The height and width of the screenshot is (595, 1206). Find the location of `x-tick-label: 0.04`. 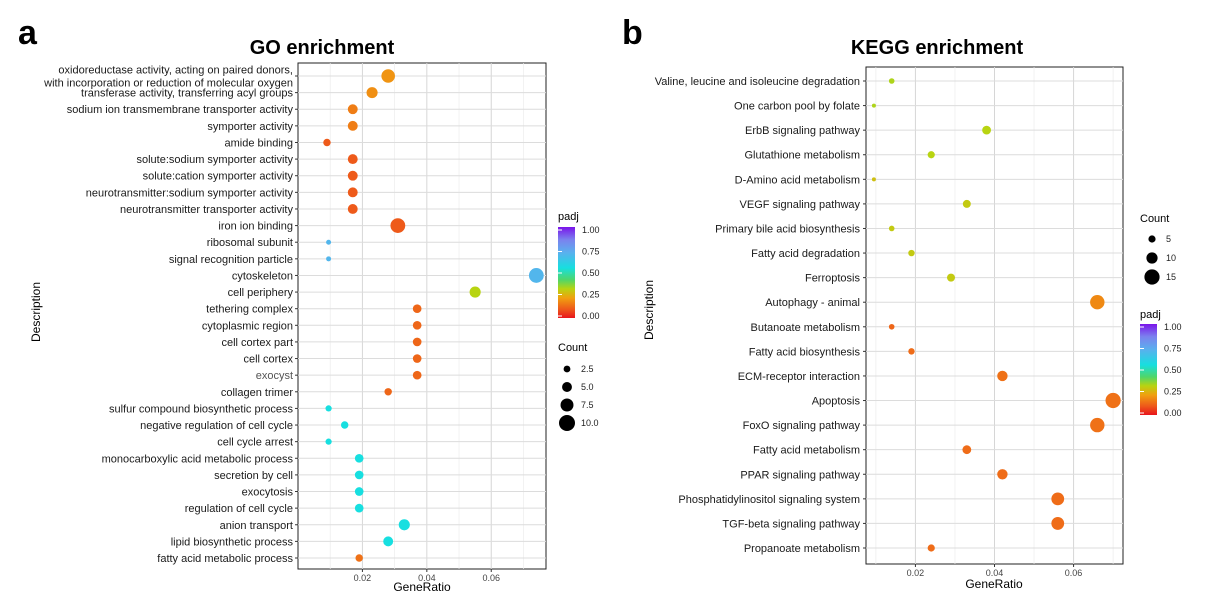

x-tick-label: 0.04 is located at coordinates (995, 573).